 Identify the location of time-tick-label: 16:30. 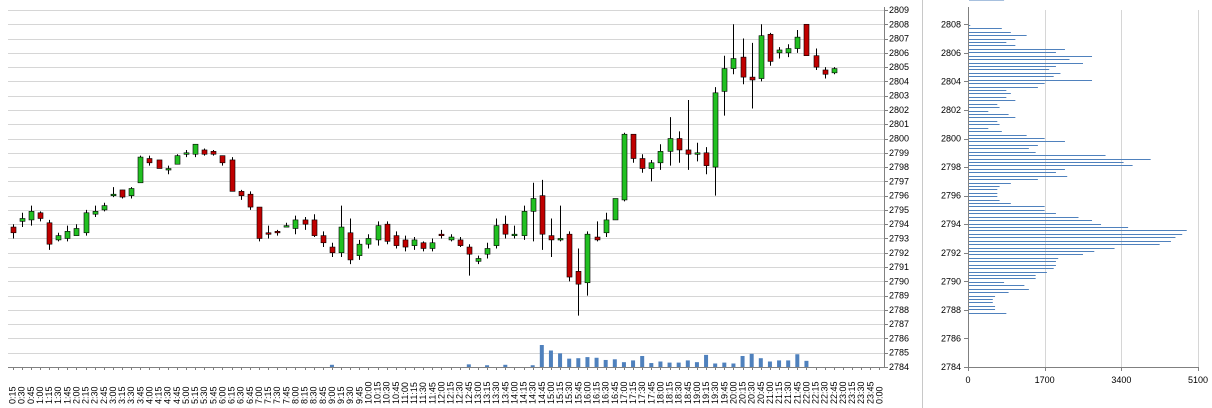
(606, 392).